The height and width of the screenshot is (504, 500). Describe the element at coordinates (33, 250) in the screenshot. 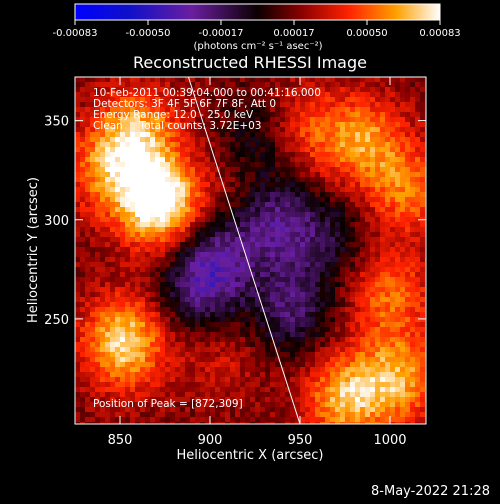

I see `y-axis-title: Heliocentric Y (arcsec)` at that location.